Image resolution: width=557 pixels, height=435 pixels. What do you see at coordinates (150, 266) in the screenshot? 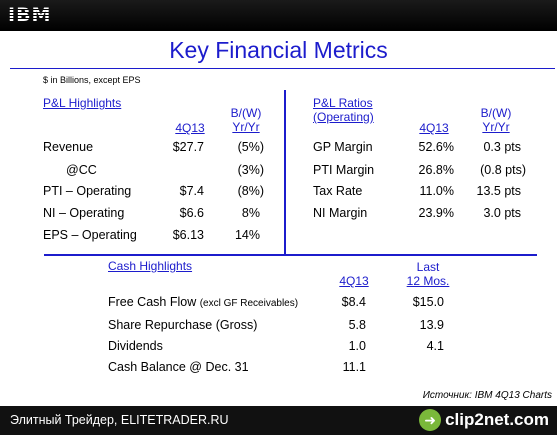
I see `cash-section-title: Cash Highlights` at bounding box center [150, 266].